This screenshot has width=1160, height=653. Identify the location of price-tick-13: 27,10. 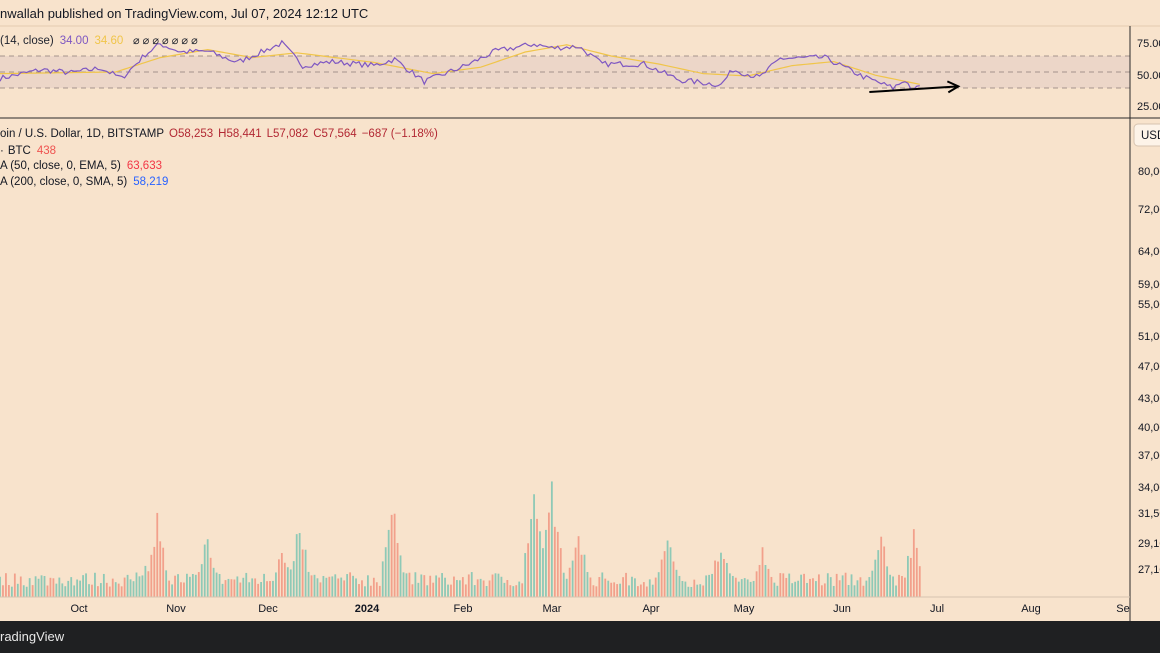
(1149, 570).